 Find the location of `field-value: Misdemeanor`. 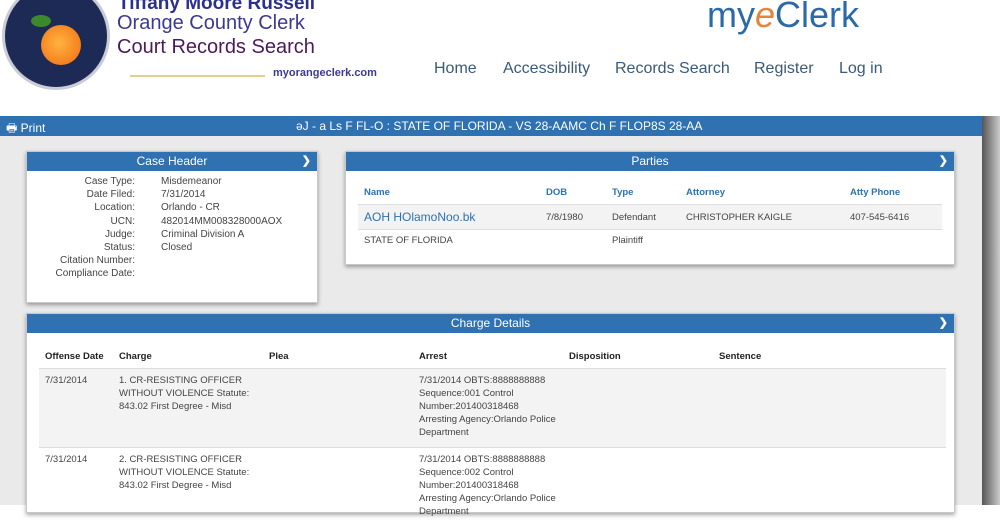

field-value: Misdemeanor is located at coordinates (191, 181).